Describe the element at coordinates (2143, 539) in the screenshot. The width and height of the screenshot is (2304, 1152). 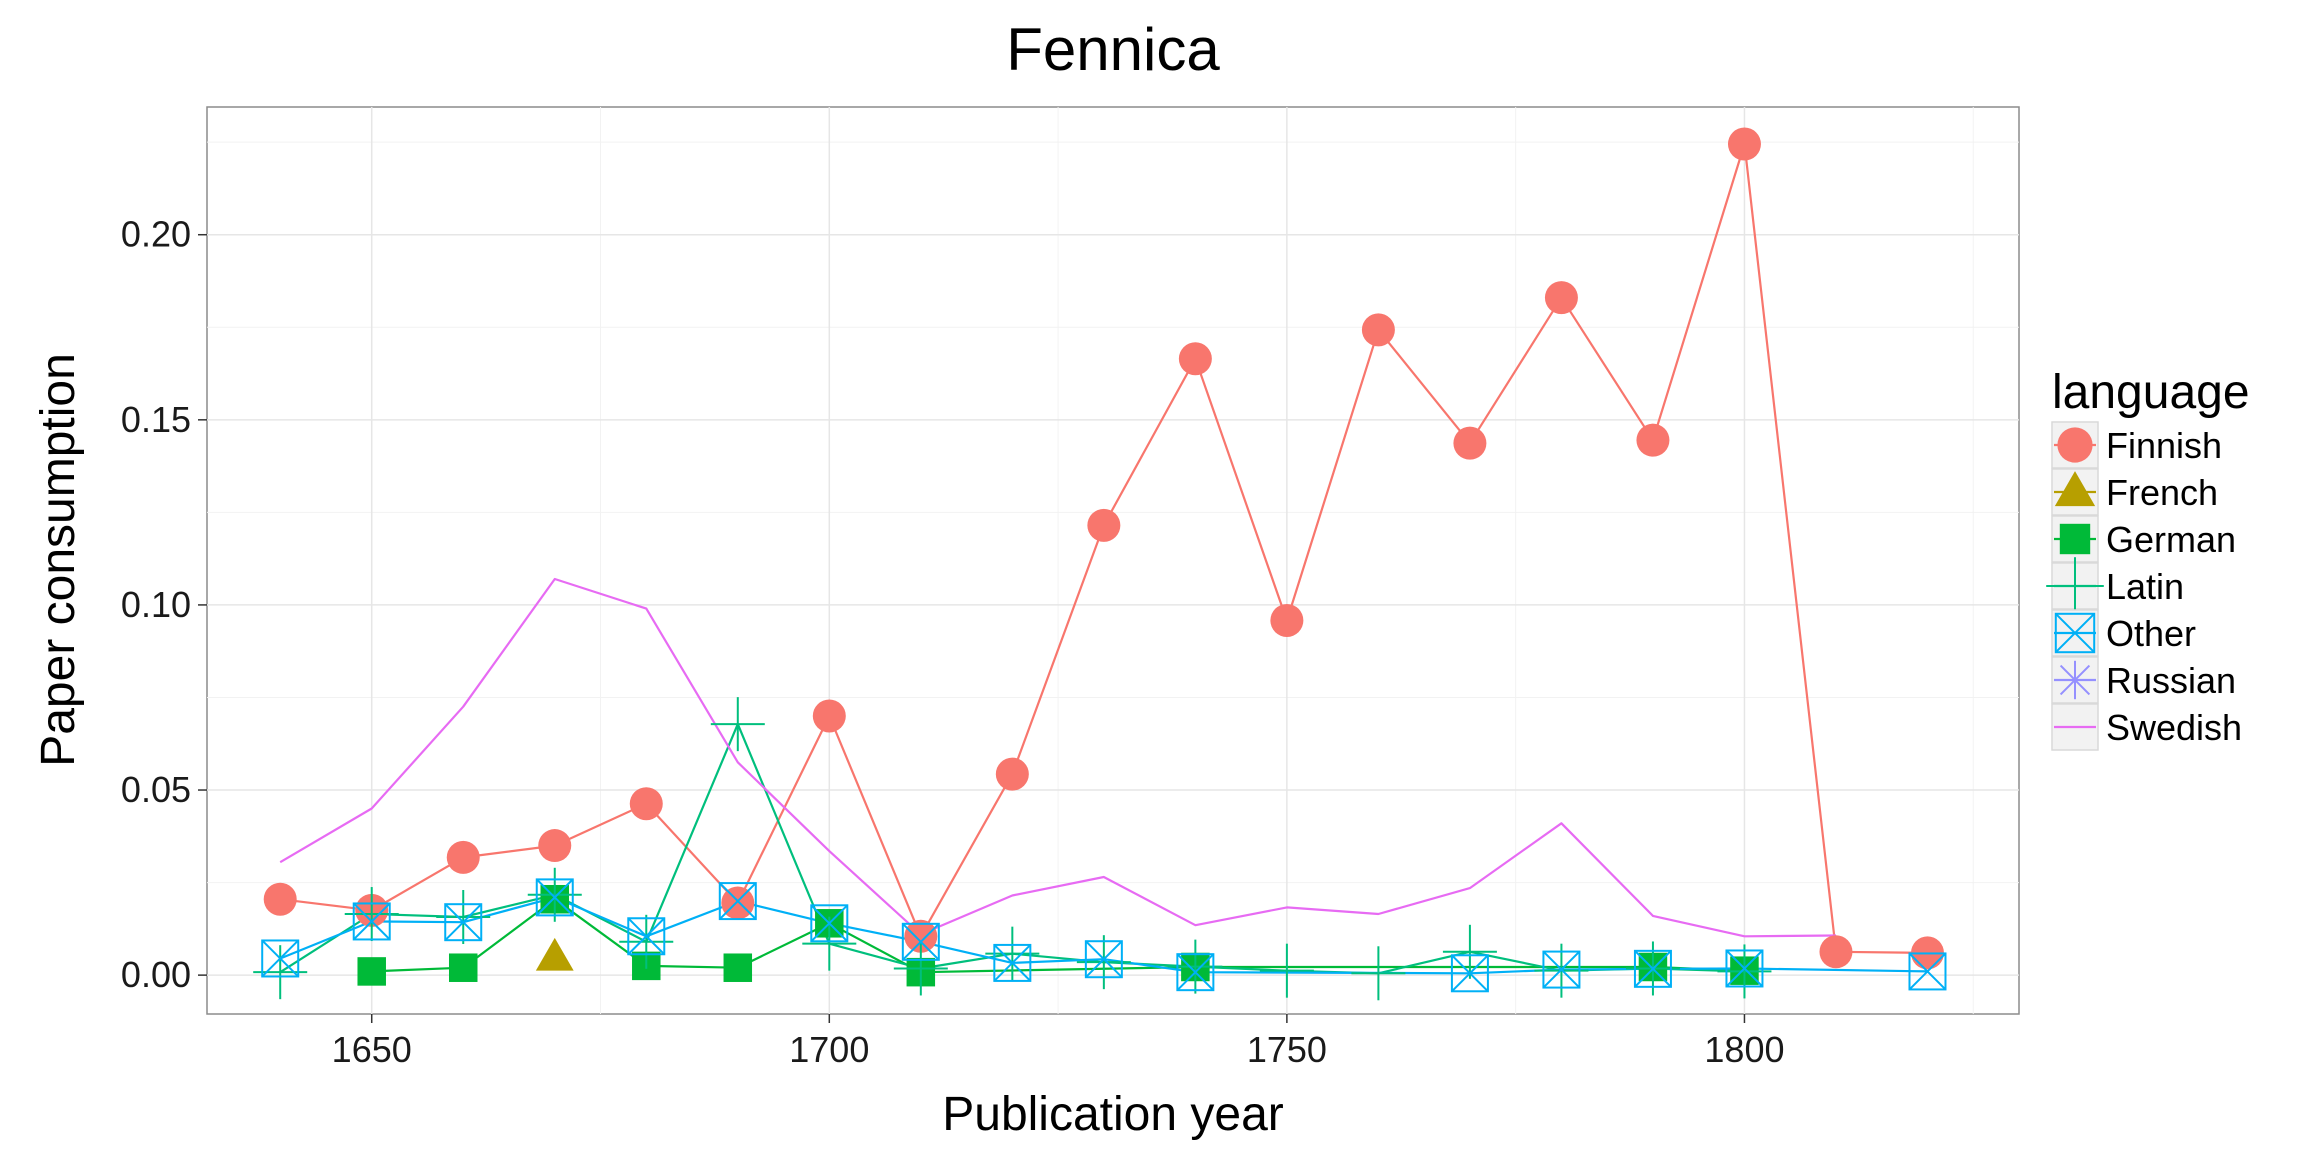
I see `legend-item-german: German` at that location.